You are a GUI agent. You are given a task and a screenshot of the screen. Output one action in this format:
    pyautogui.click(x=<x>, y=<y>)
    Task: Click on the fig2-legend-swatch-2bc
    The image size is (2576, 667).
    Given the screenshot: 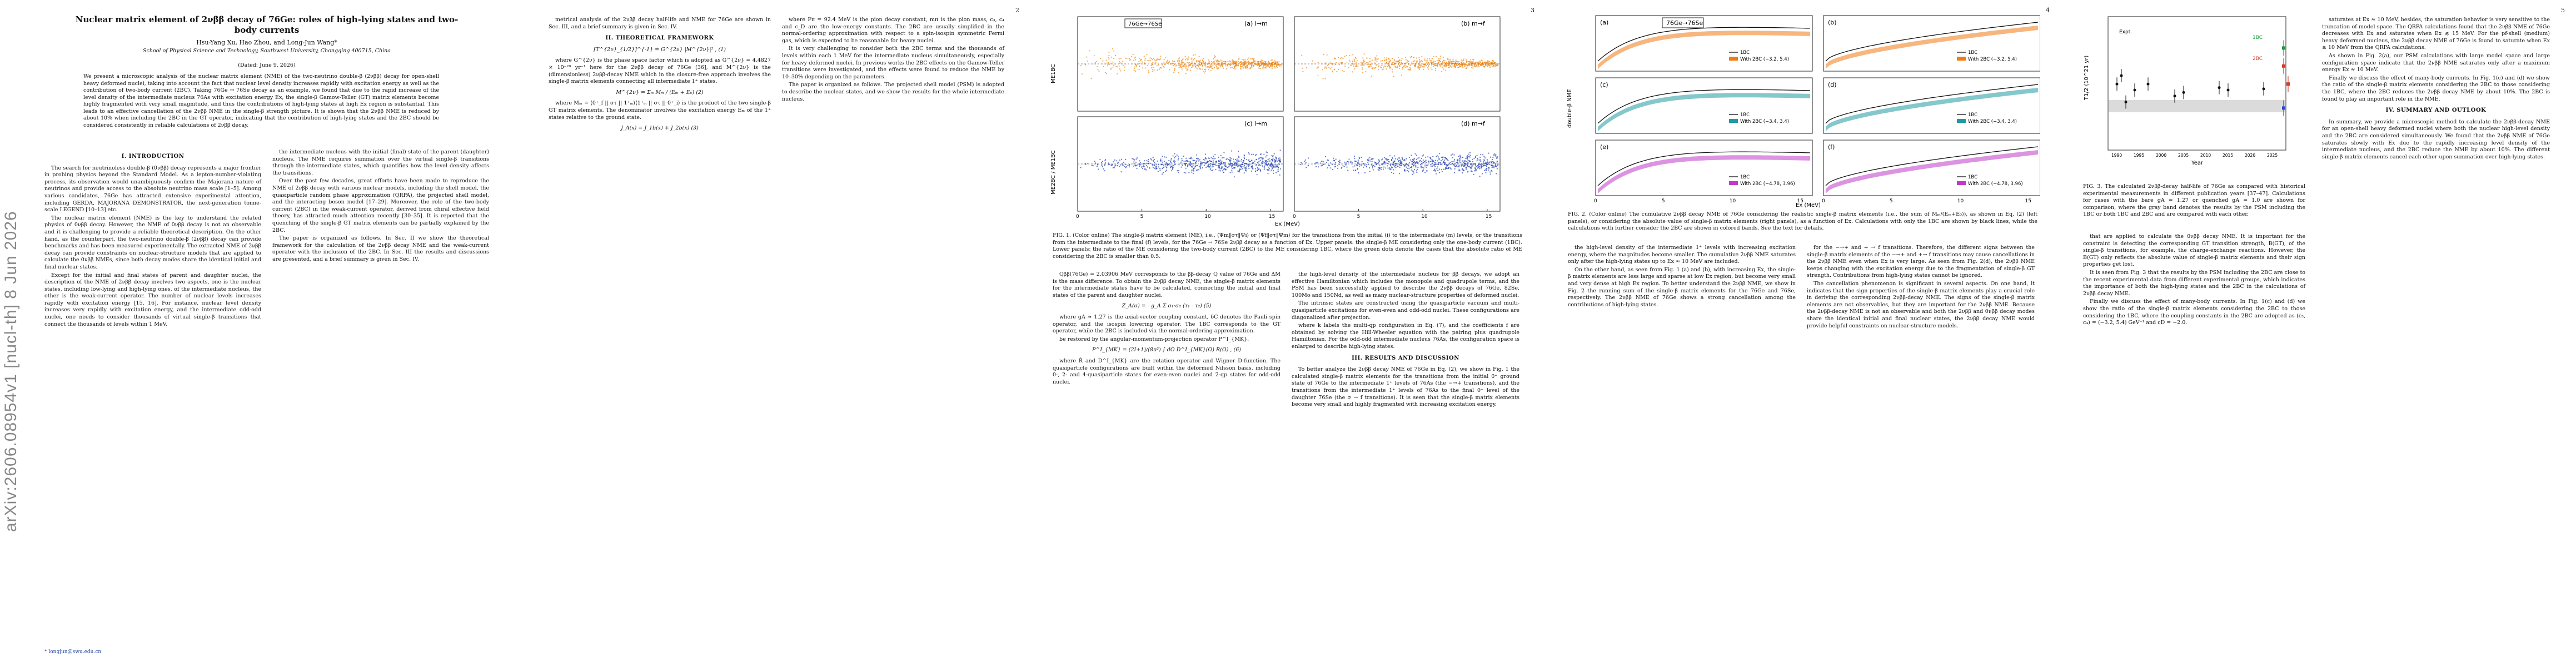 What is the action you would take?
    pyautogui.click(x=1733, y=121)
    